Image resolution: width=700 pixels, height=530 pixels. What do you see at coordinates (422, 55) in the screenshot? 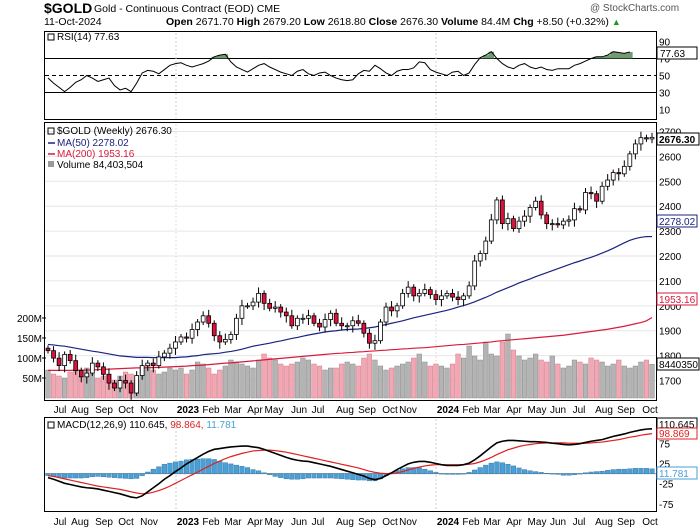
I see `rsi-overbought-fill` at bounding box center [422, 55].